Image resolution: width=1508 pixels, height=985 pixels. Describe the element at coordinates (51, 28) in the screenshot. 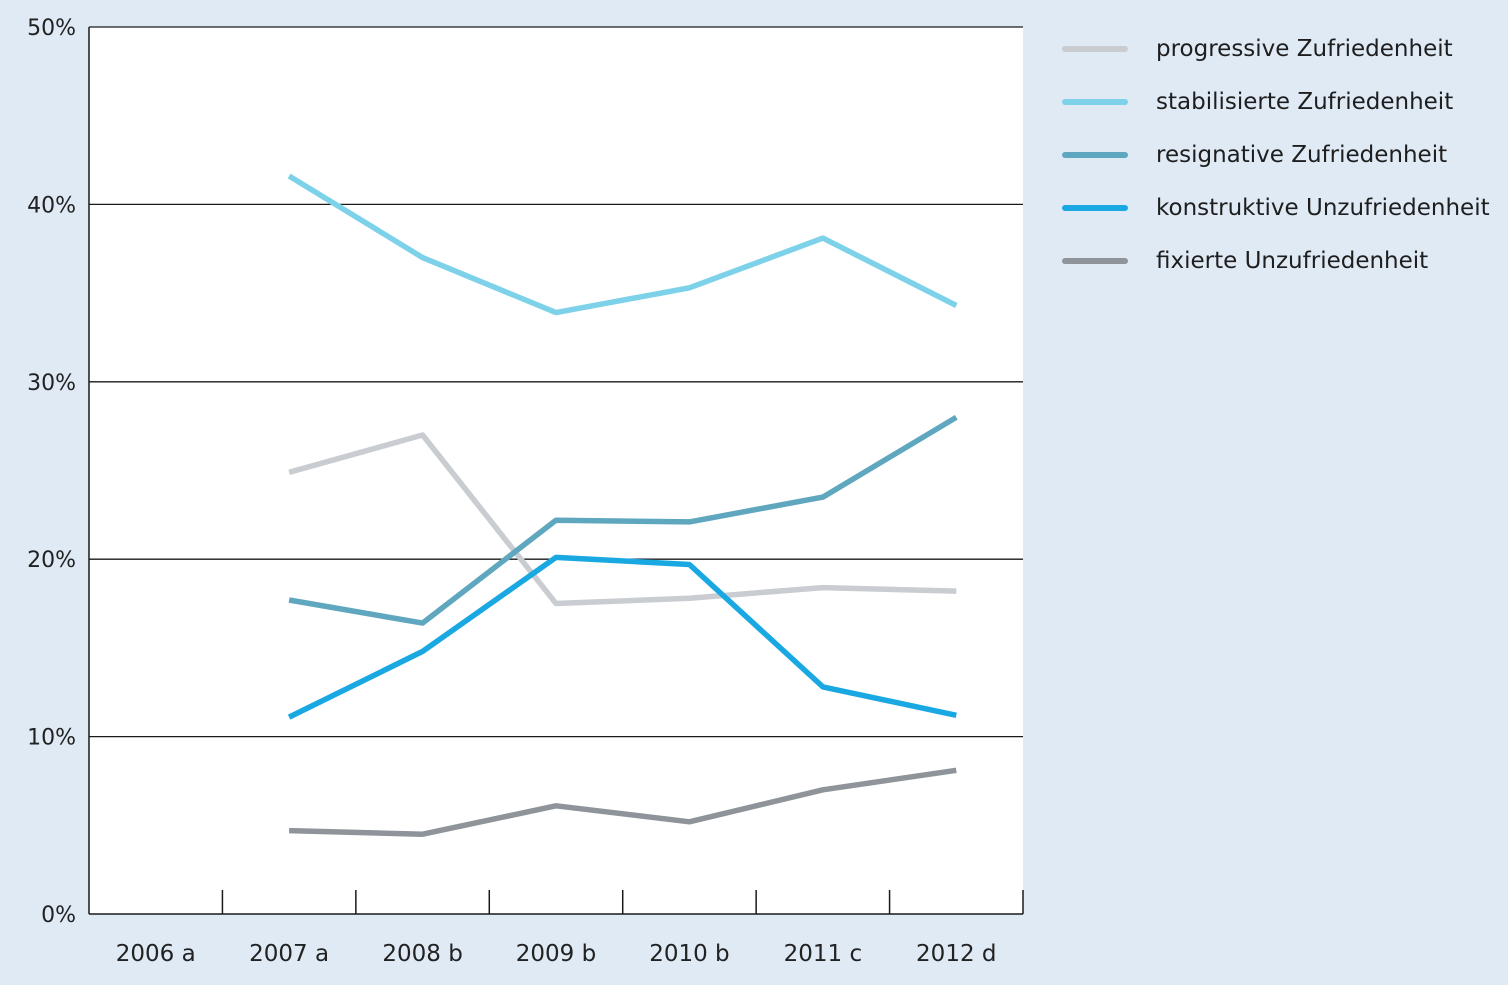

I see `y-tick-label: 50%` at that location.